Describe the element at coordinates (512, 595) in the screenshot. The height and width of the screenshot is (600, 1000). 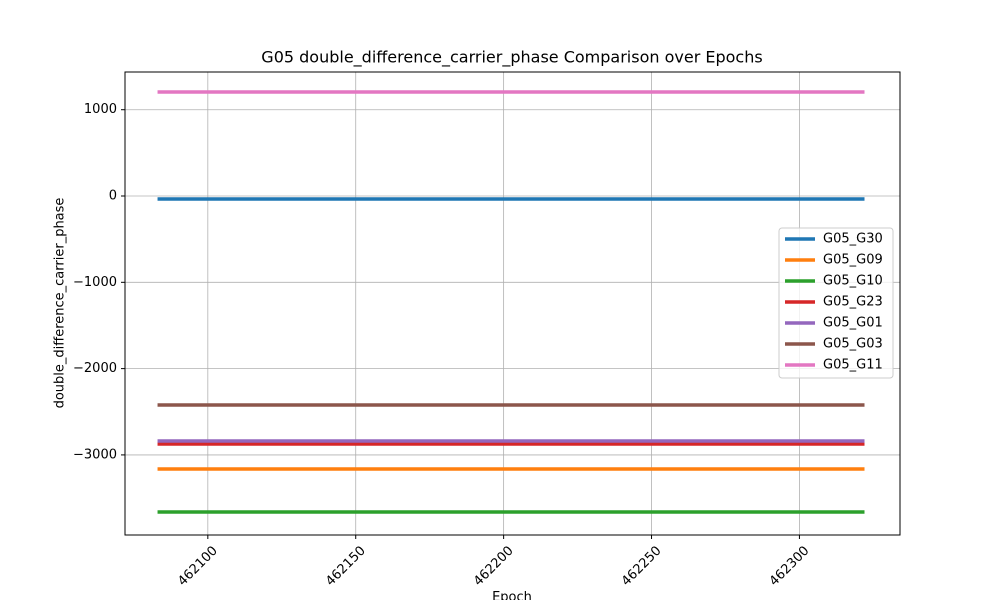
I see `x-axis-label: Epoch` at that location.